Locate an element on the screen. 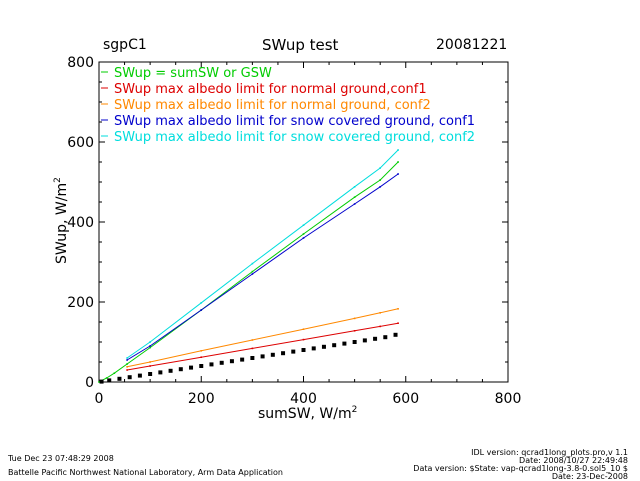 Image resolution: width=640 pixels, height=481 pixels. y-tick-label-3: 600 is located at coordinates (80, 143).